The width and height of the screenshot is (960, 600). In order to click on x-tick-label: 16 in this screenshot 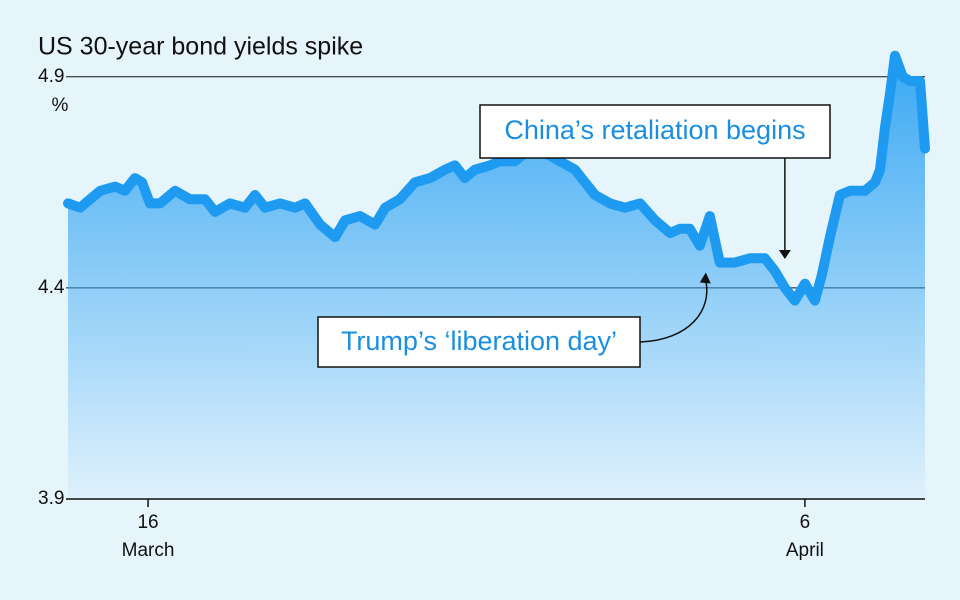, I will do `click(147, 522)`.